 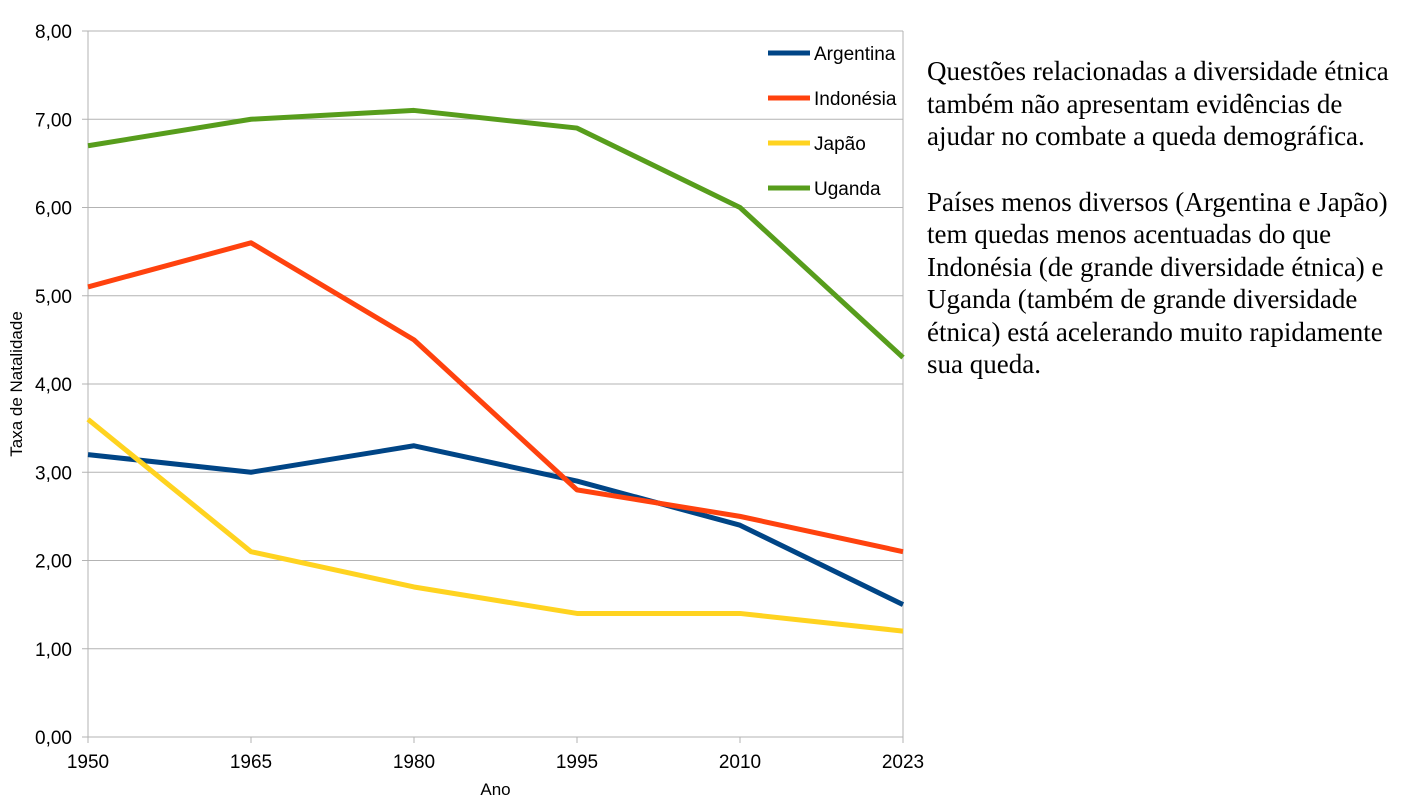 What do you see at coordinates (251, 762) in the screenshot?
I see `x-tick-label: 1965` at bounding box center [251, 762].